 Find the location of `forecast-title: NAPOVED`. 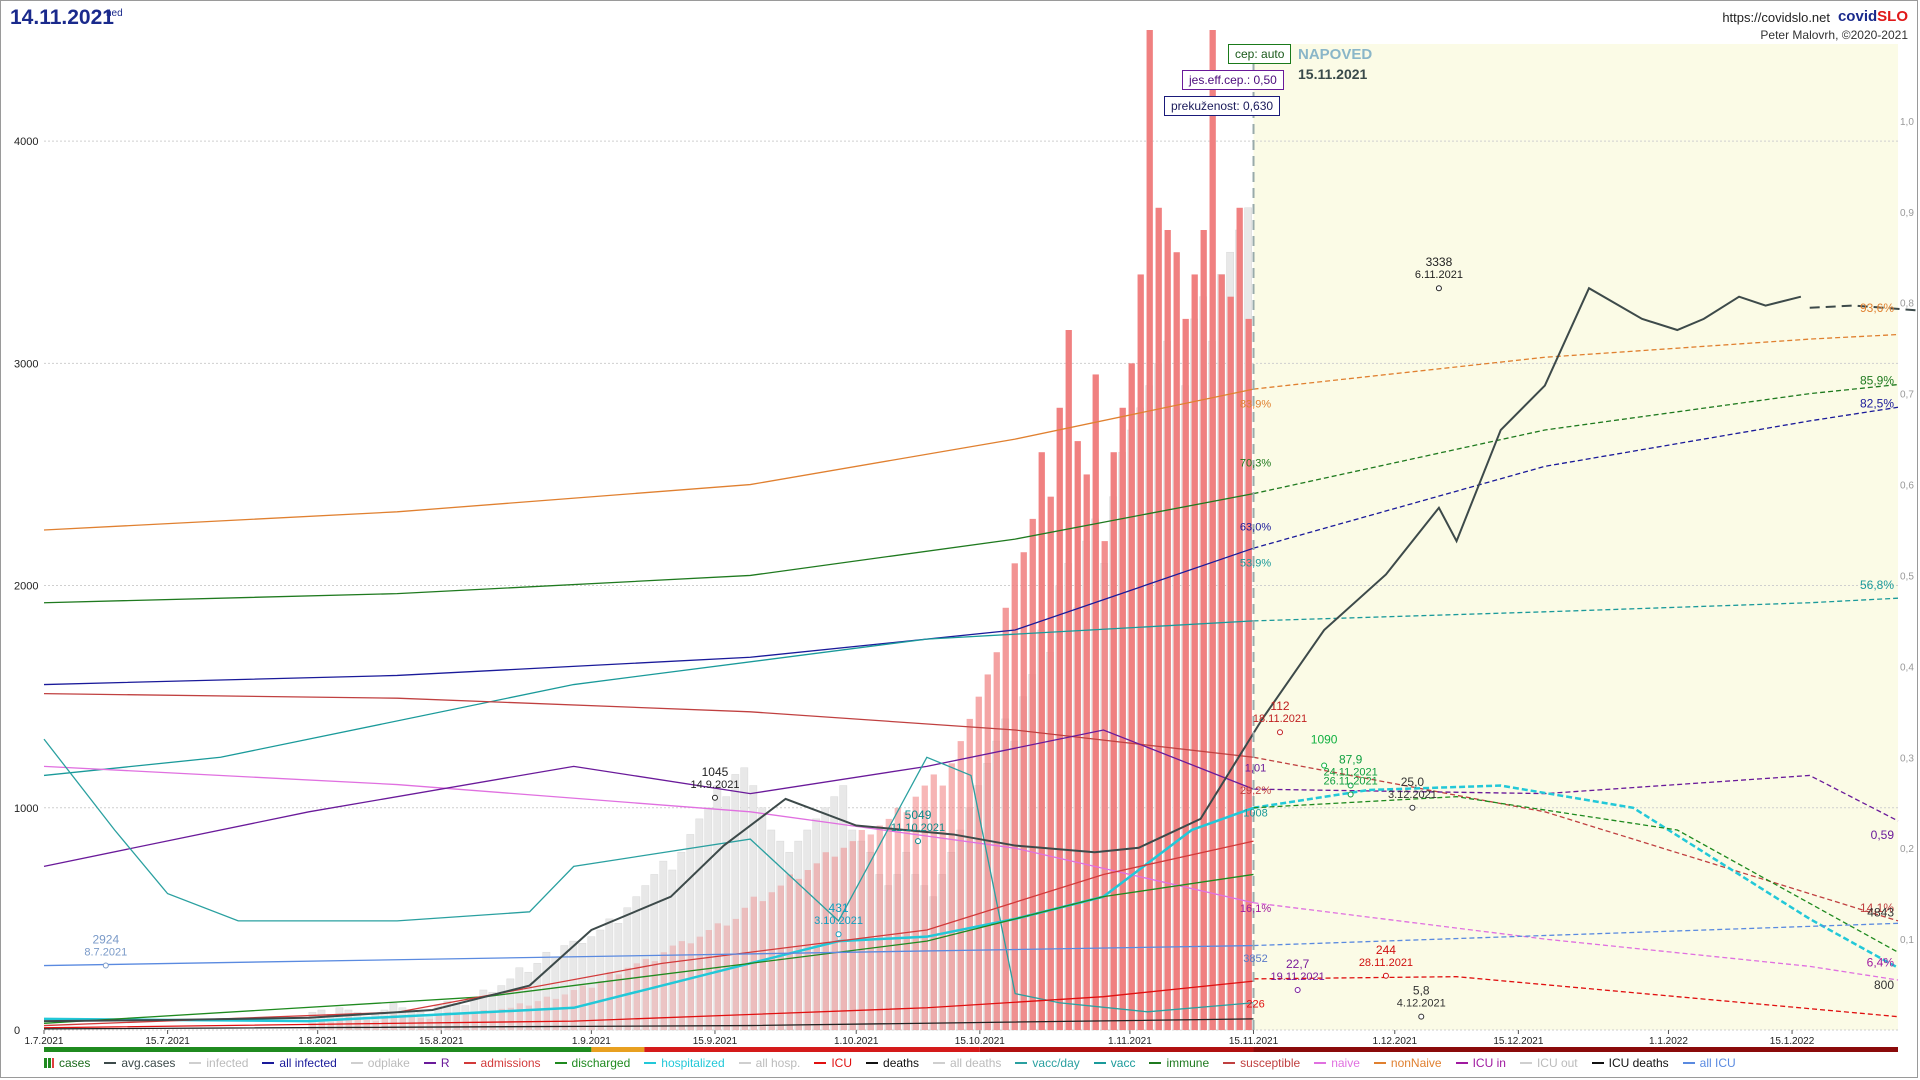

forecast-title: NAPOVED is located at coordinates (1335, 54).